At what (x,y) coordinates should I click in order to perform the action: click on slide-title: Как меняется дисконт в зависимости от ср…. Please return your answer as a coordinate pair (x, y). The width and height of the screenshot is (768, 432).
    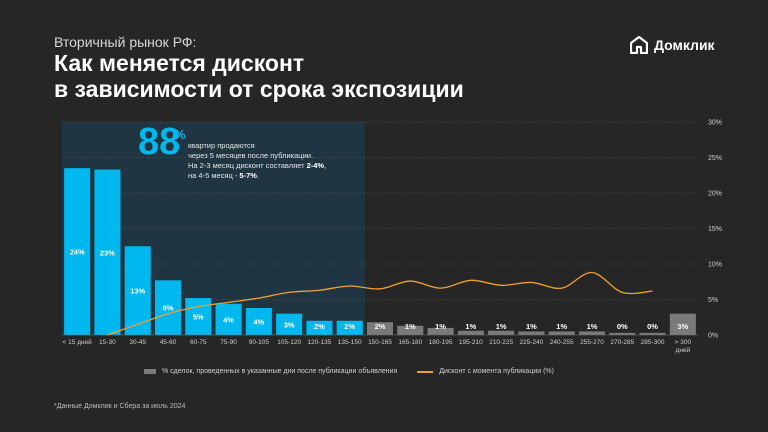
    Looking at the image, I should click on (259, 76).